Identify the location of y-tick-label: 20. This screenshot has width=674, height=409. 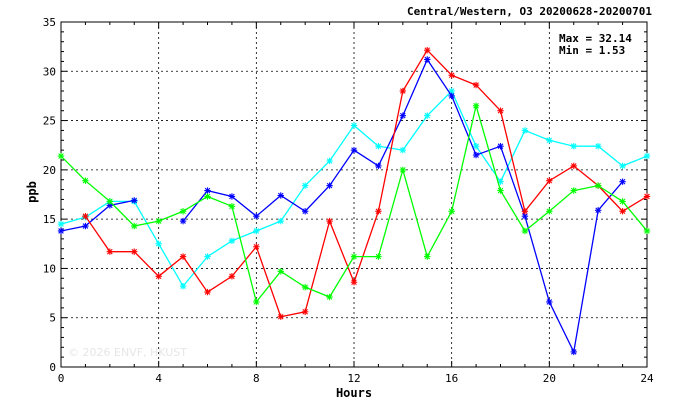
(49, 170).